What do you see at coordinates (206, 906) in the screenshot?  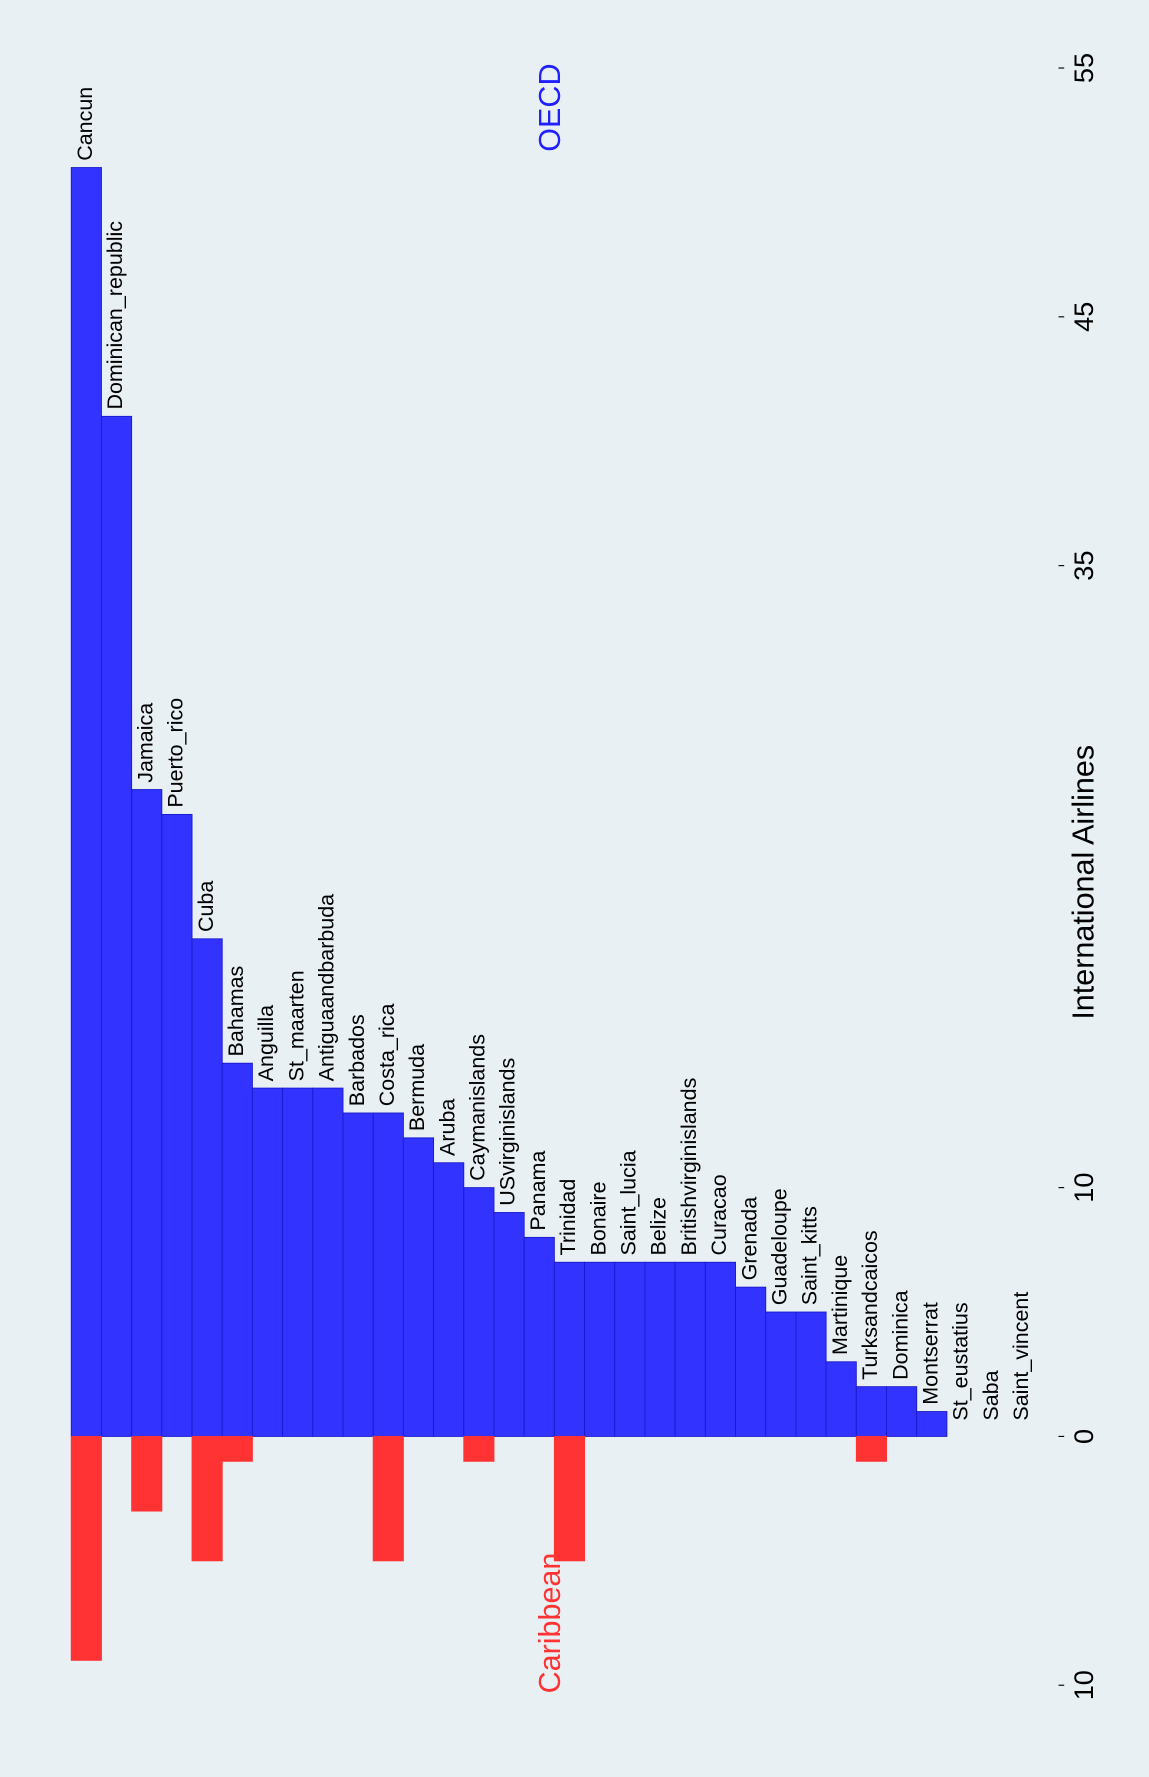 I see `category-label: Cuba` at bounding box center [206, 906].